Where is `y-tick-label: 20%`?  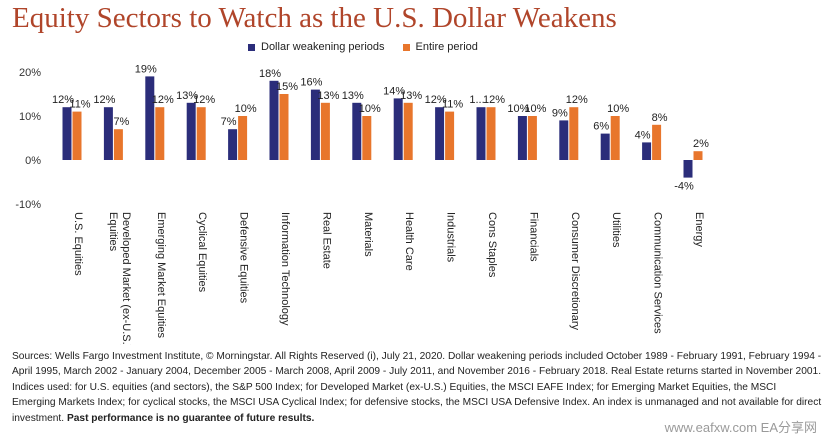 y-tick-label: 20% is located at coordinates (30, 73).